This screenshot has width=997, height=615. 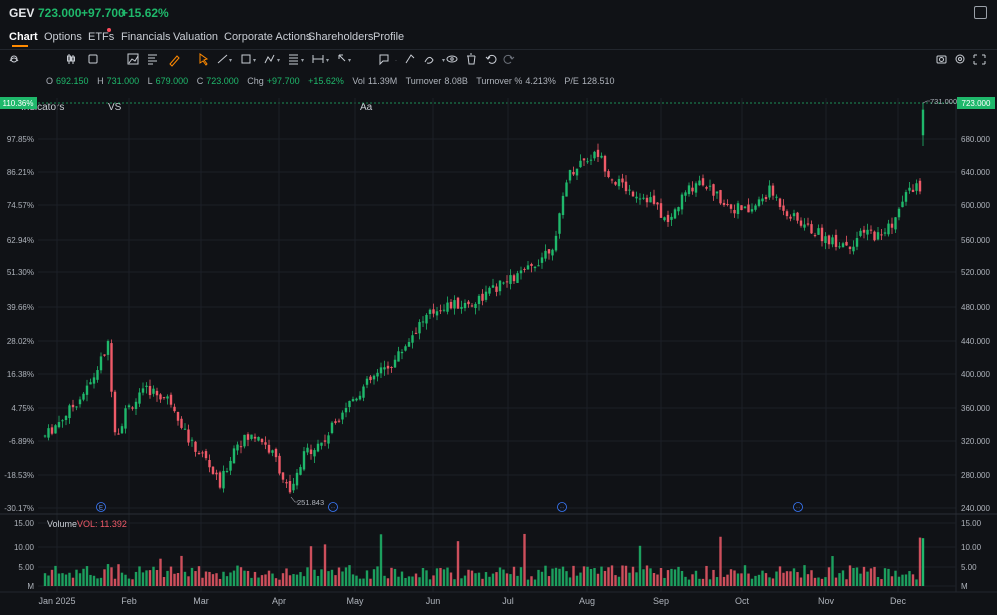 I want to click on y-left-tick: 97.85%, so click(x=20, y=139).